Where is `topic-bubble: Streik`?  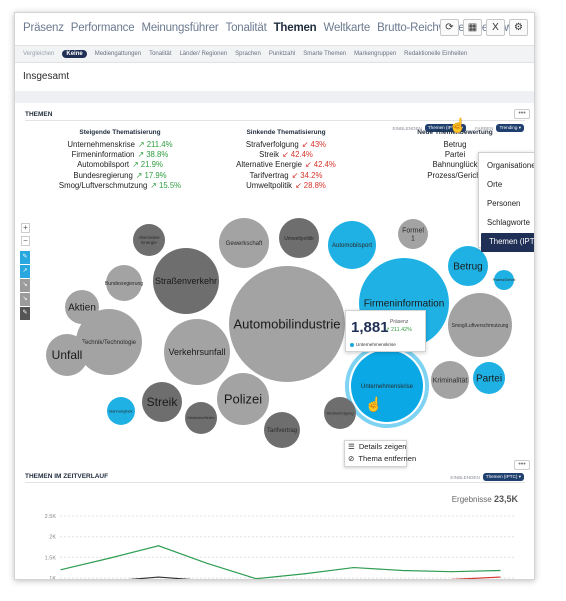
topic-bubble: Streik is located at coordinates (162, 402).